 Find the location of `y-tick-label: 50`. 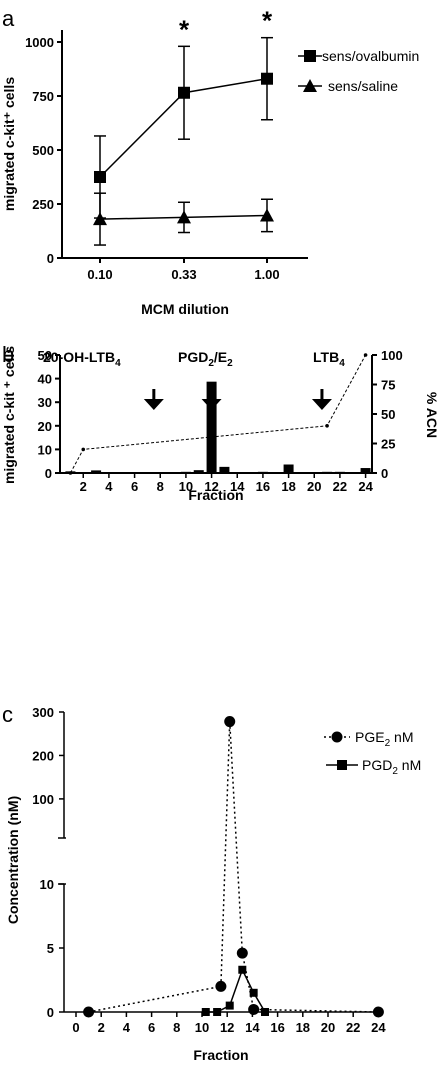

y-tick-label: 50 is located at coordinates (45, 355).